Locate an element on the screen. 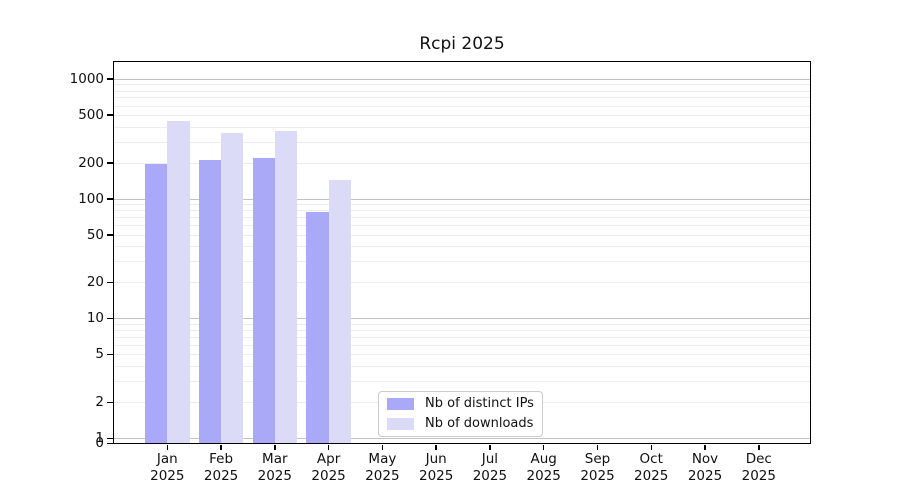  bar-nb-of-distinct-ips-jan-2025 is located at coordinates (156, 303).